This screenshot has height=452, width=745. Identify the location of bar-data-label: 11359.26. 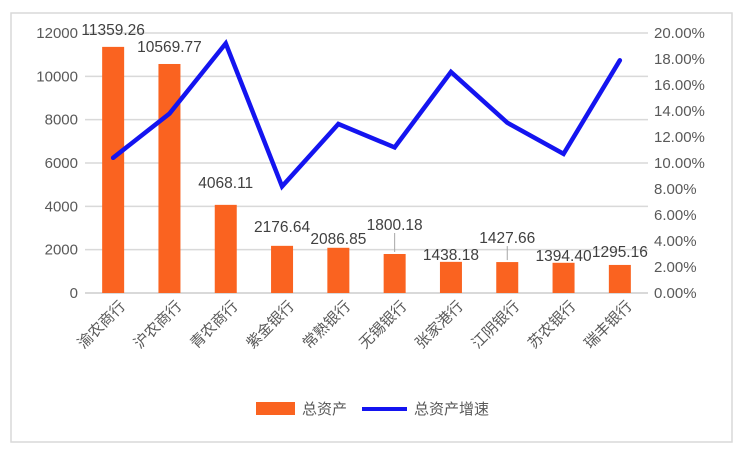
(113, 30).